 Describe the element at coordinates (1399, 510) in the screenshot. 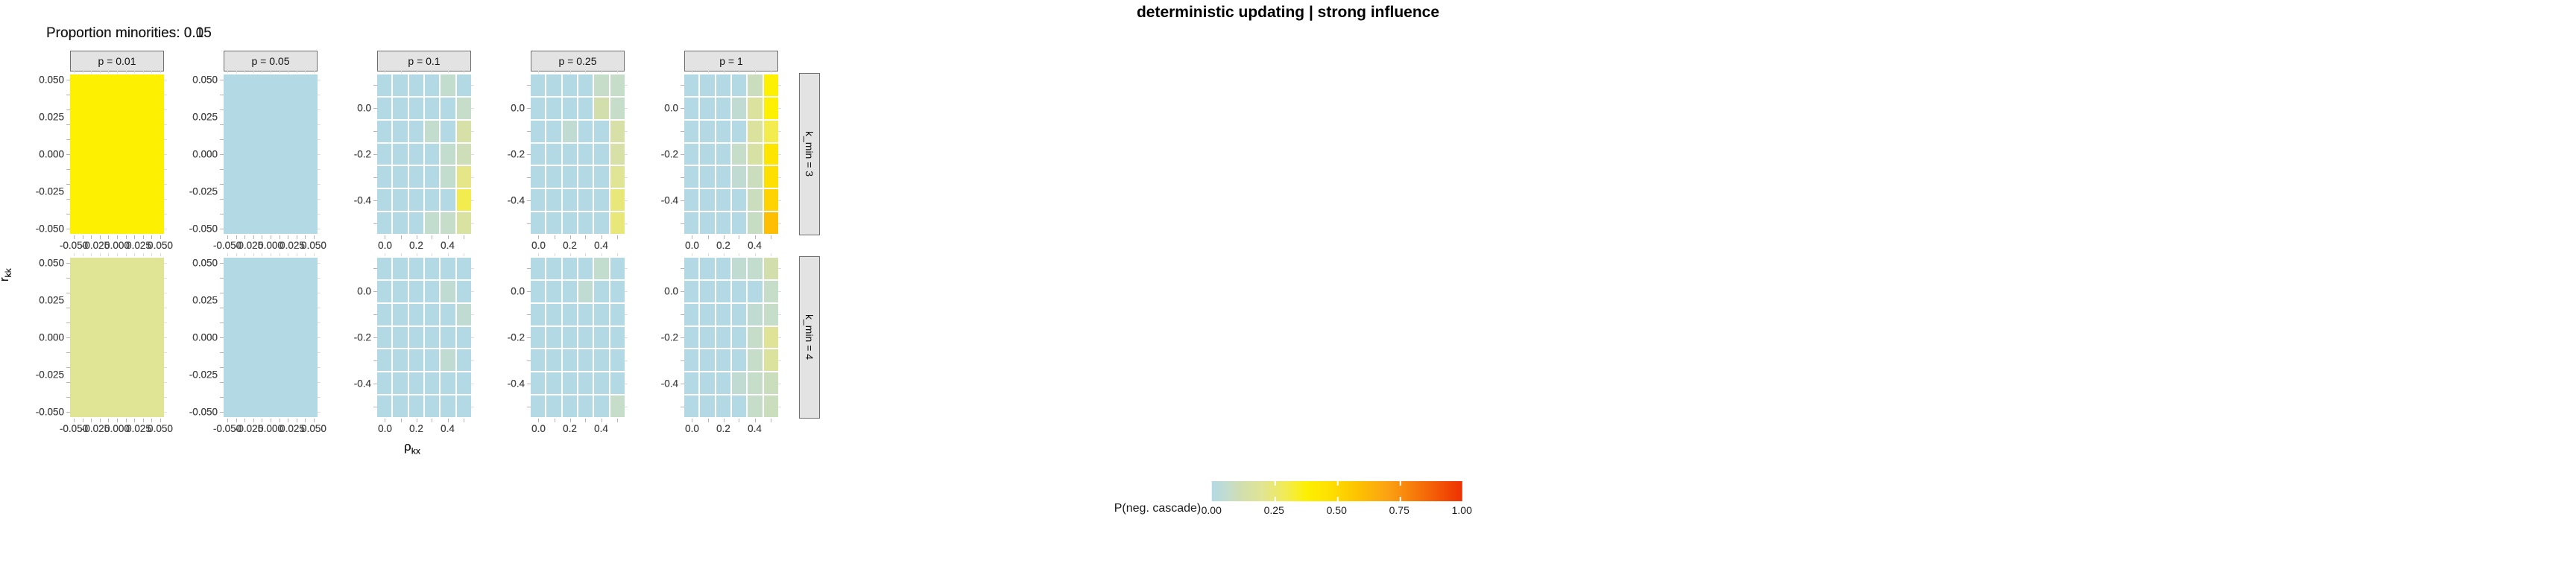

I see `legend-tick-label: 0.75` at that location.